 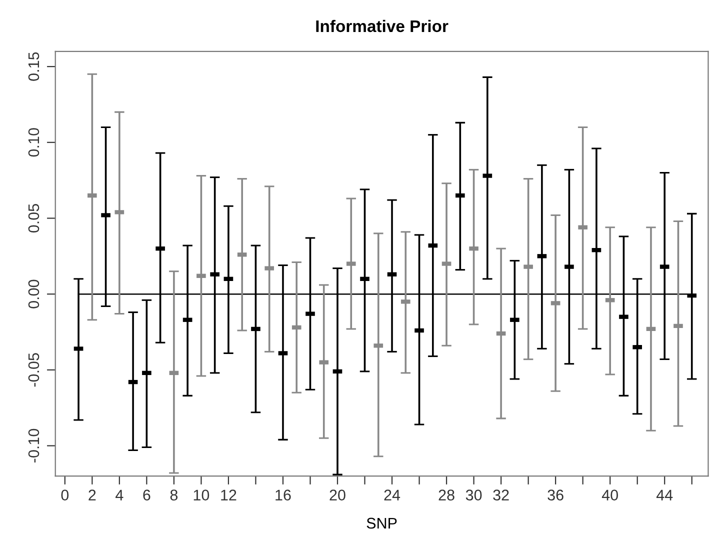 I want to click on x-tick-label: 0, so click(x=65, y=495).